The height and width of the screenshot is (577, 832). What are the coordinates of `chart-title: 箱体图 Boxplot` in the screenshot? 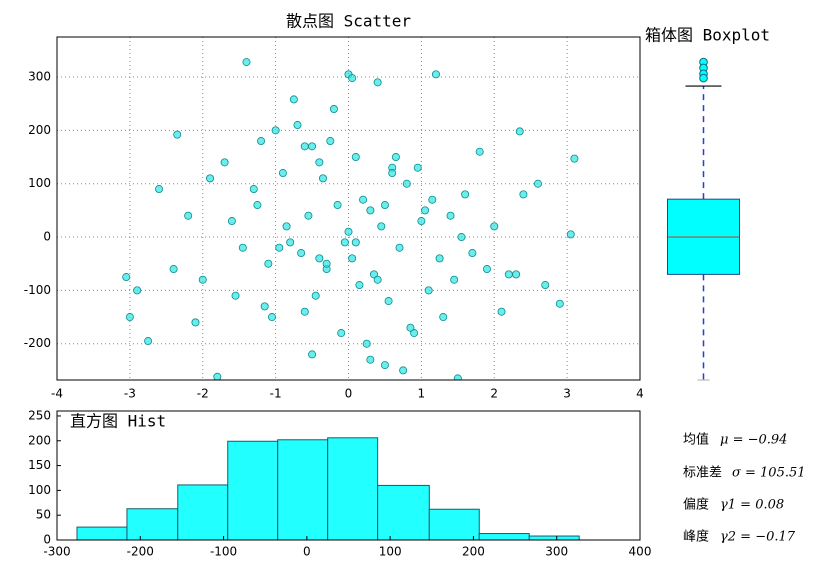 It's located at (707, 35).